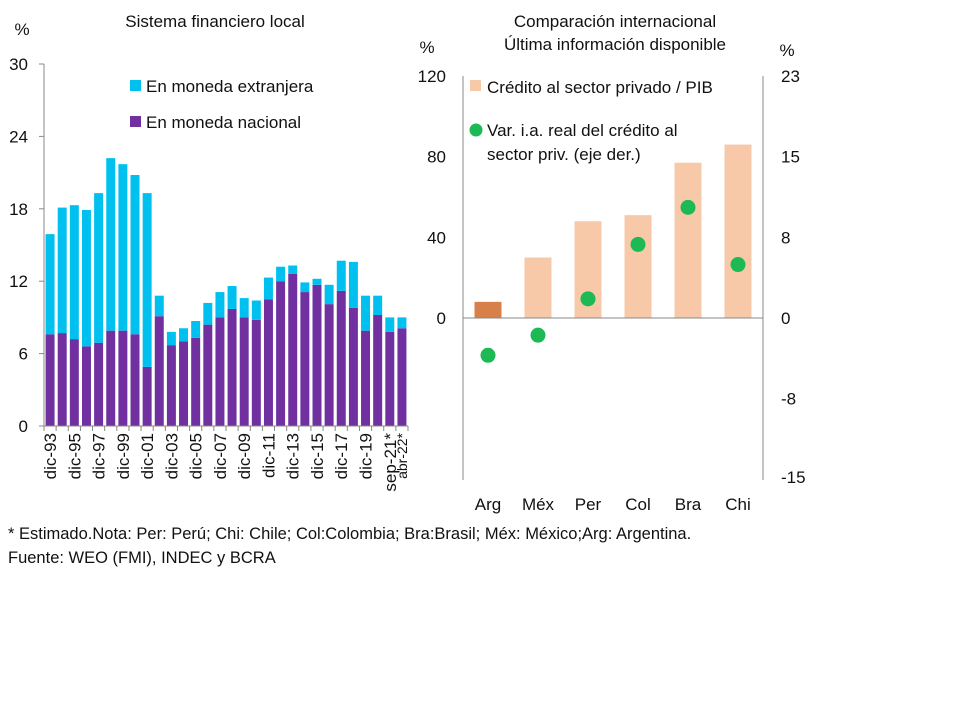 Image resolution: width=960 pixels, height=720 pixels. What do you see at coordinates (18, 281) in the screenshot?
I see `left-y-tick-label: 12` at bounding box center [18, 281].